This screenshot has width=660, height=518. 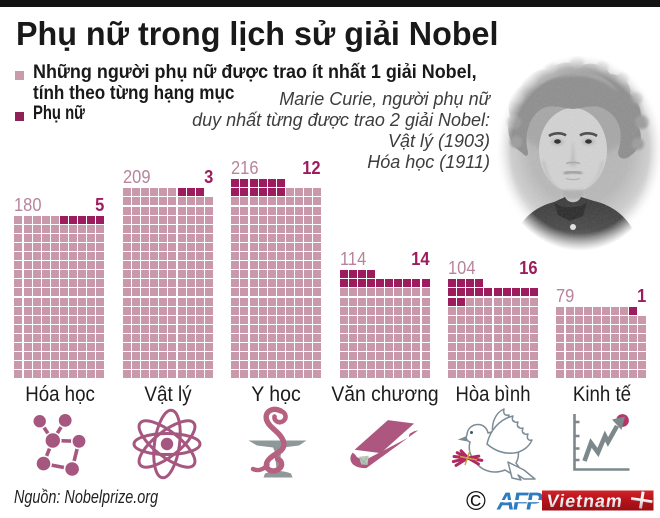 I want to click on svg-text: Vietnam, so click(x=585, y=501).